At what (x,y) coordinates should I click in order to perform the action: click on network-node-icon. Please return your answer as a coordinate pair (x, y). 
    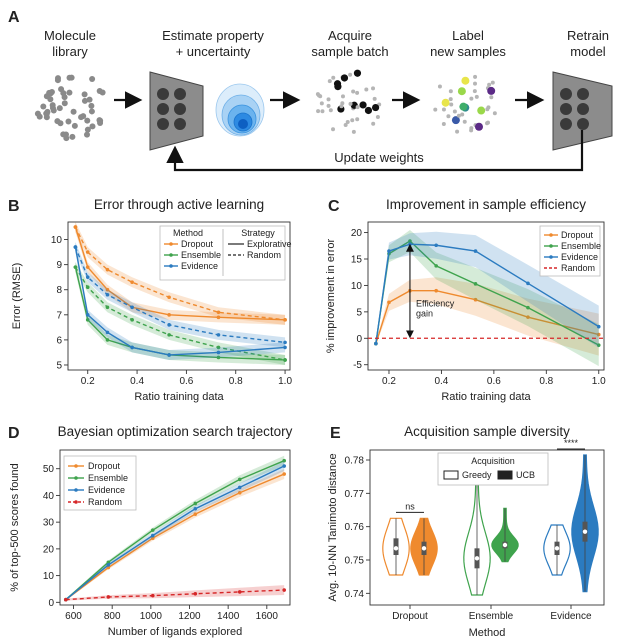
    Looking at the image, I should click on (583, 124).